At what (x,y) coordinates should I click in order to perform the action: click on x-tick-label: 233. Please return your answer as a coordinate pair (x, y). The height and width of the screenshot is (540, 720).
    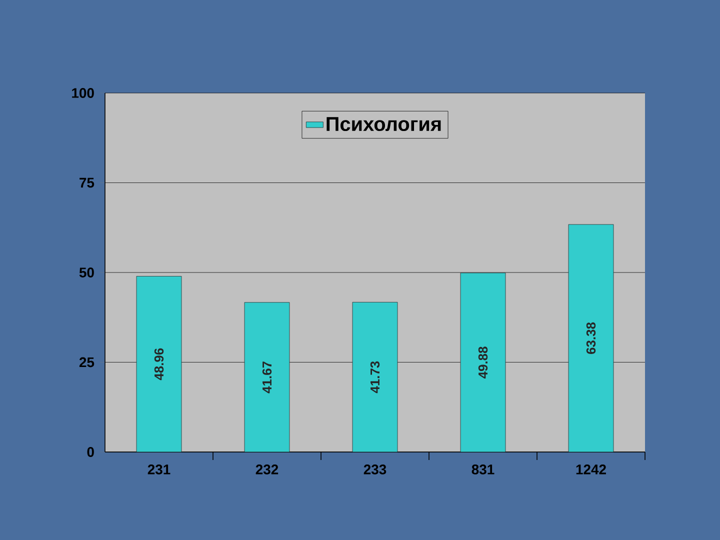
    Looking at the image, I should click on (375, 469).